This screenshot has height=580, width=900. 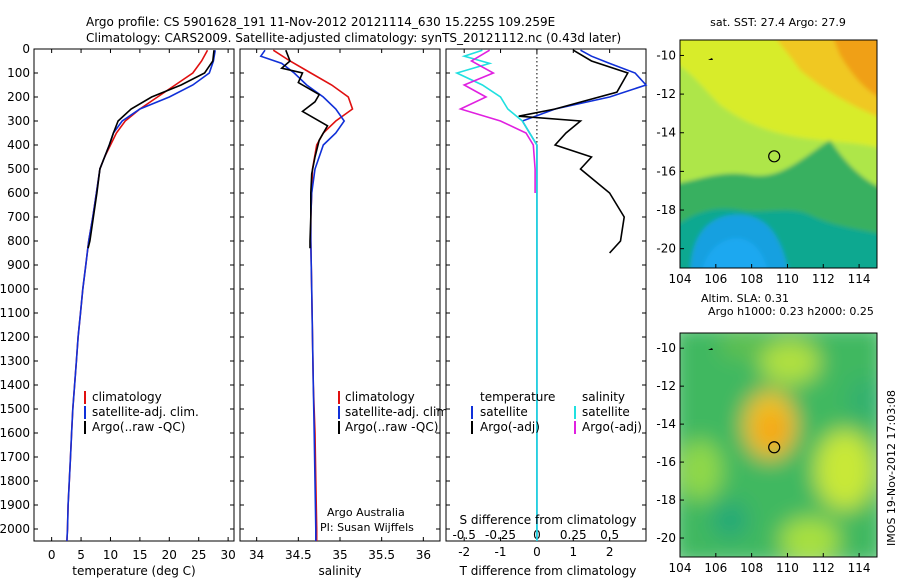 I want to click on sst-field, so click(x=778, y=154).